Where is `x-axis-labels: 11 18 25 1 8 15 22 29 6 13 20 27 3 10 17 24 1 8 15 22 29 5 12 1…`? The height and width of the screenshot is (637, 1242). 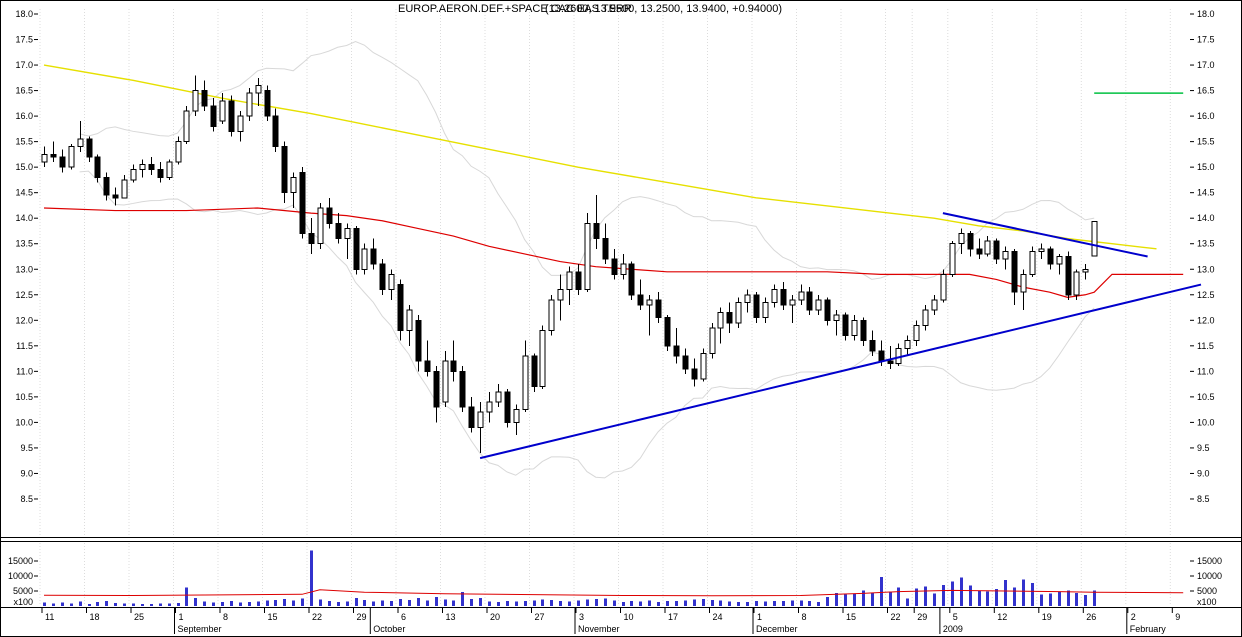
x-axis-labels: 11 18 25 1 8 15 22 29 6 13 20 27 3 10 17 24 1 8 15 22 29 5 12 1… is located at coordinates (610, 621).